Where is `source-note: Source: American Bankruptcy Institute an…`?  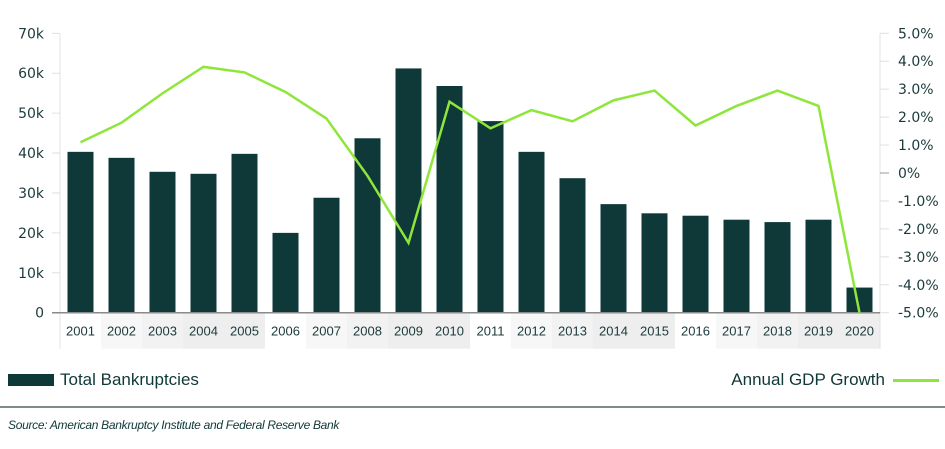 source-note: Source: American Bankruptcy Institute an… is located at coordinates (174, 425).